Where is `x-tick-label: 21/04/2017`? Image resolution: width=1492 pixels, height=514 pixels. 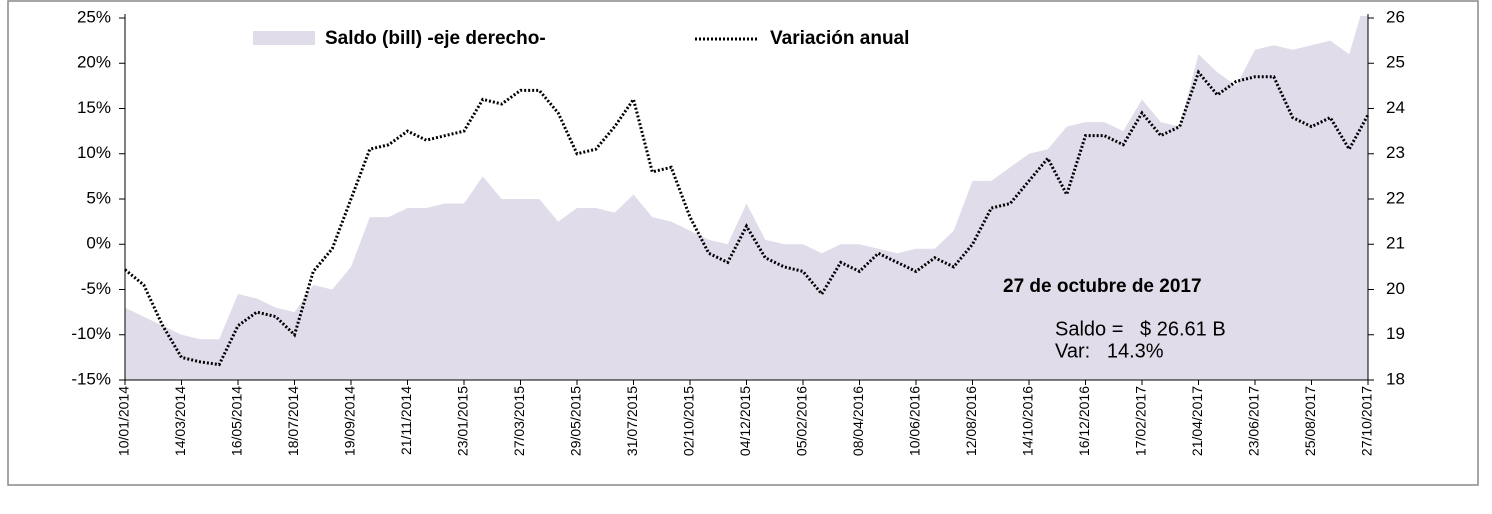
x-tick-label: 21/04/2017 is located at coordinates (1197, 421).